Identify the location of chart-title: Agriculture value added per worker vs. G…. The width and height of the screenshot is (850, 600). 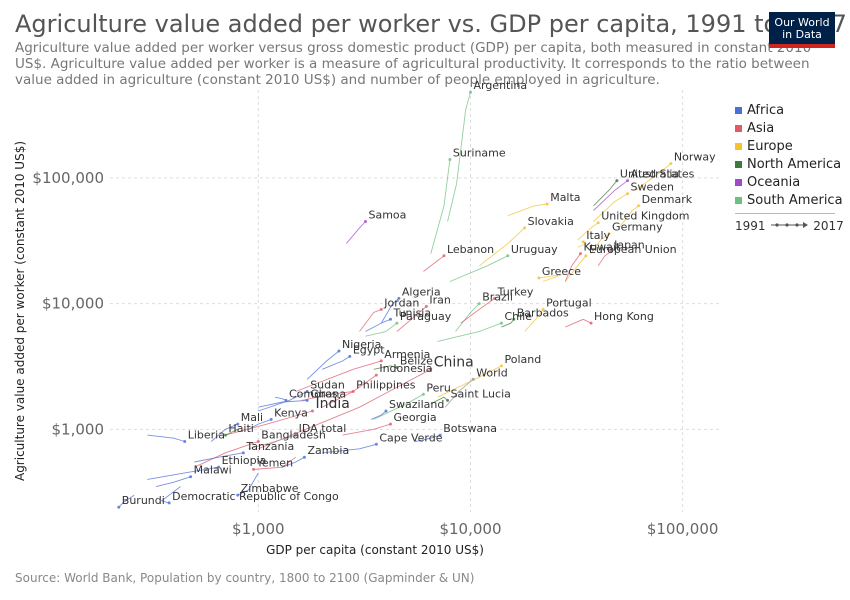
(431, 24).